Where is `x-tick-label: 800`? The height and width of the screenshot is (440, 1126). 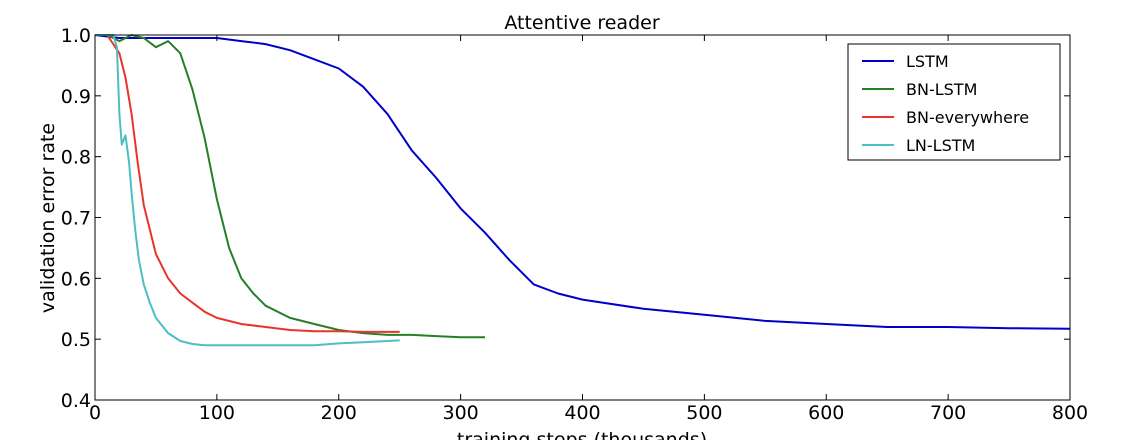 x-tick-label: 800 is located at coordinates (1070, 413).